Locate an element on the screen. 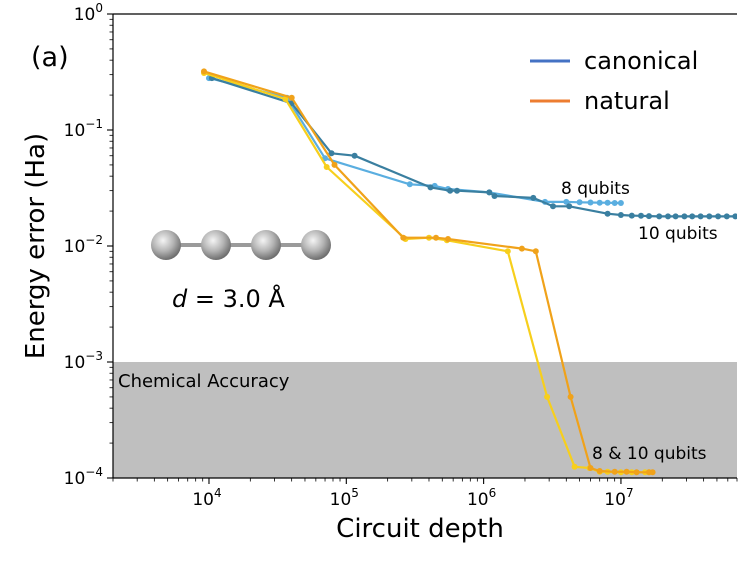 The height and width of the screenshot is (562, 741). y-axis-label: Energy error (Ha) is located at coordinates (36, 246).